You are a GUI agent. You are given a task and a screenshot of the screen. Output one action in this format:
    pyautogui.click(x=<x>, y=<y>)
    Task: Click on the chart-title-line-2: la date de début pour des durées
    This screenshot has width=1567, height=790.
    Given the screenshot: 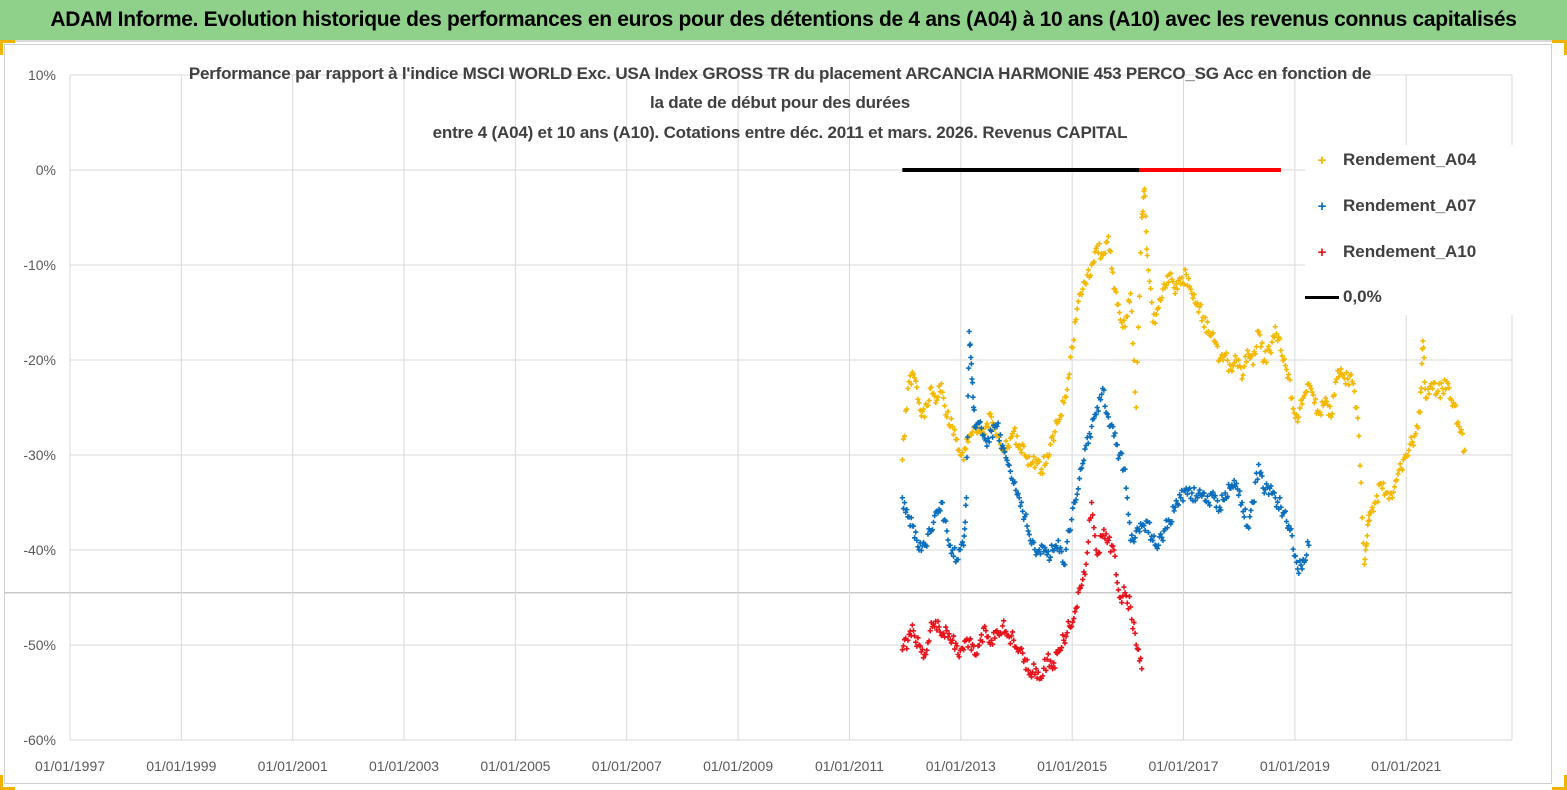 What is the action you would take?
    pyautogui.click(x=780, y=102)
    